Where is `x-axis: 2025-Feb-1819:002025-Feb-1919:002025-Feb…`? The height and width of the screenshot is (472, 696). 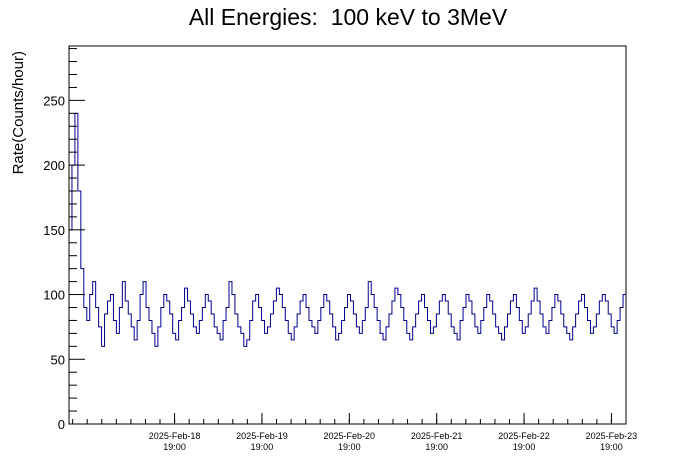 x-axis: 2025-Feb-1819:002025-Feb-1919:002025-Feb… is located at coordinates (355, 432).